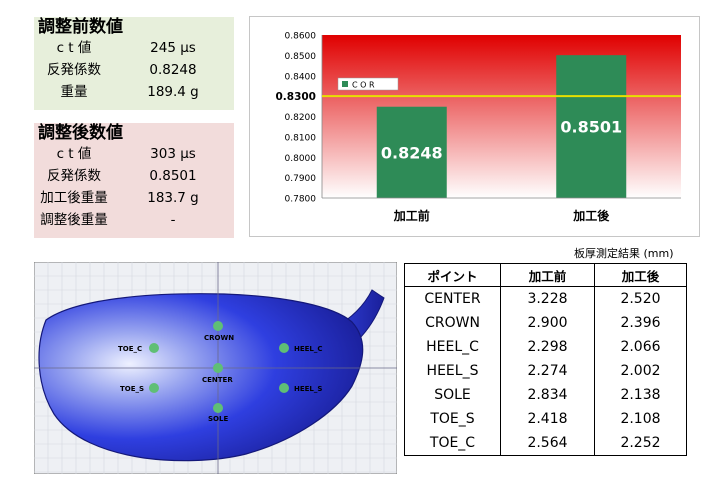 The image size is (720, 480). I want to click on cell-point: HEEL_C, so click(452, 347).